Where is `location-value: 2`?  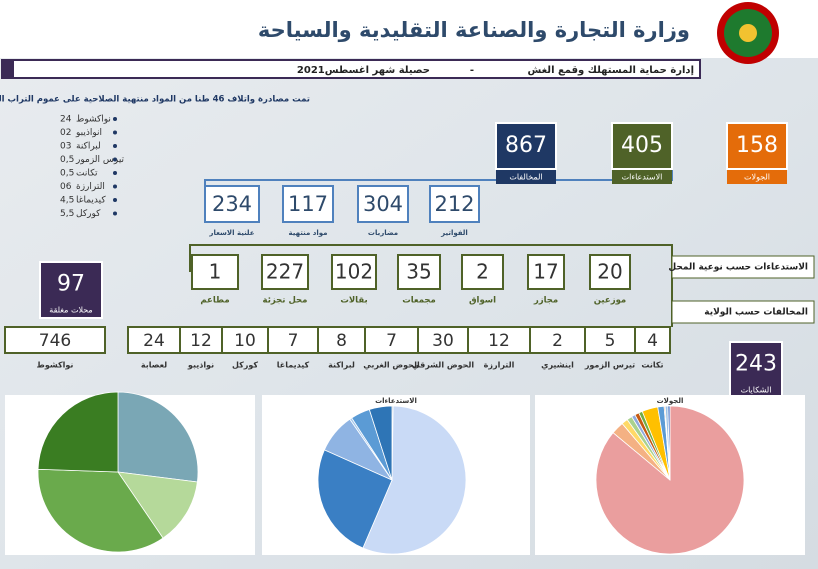 location-value: 2 is located at coordinates (482, 272).